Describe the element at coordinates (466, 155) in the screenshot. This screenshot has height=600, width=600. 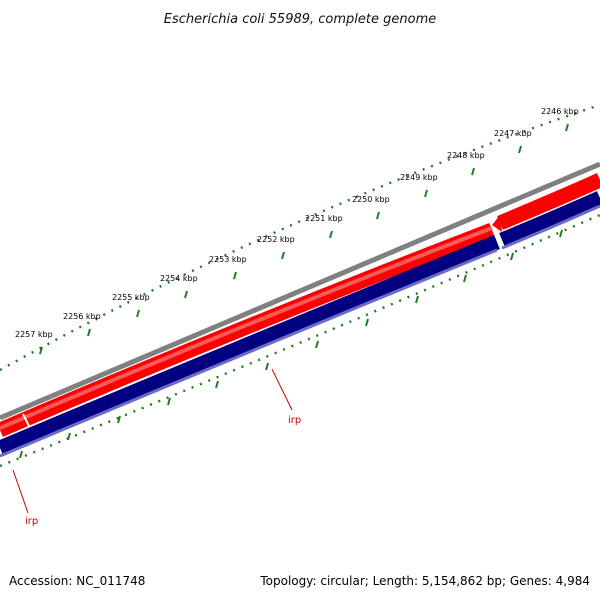
I see `scale-label: 2248 kbp` at that location.